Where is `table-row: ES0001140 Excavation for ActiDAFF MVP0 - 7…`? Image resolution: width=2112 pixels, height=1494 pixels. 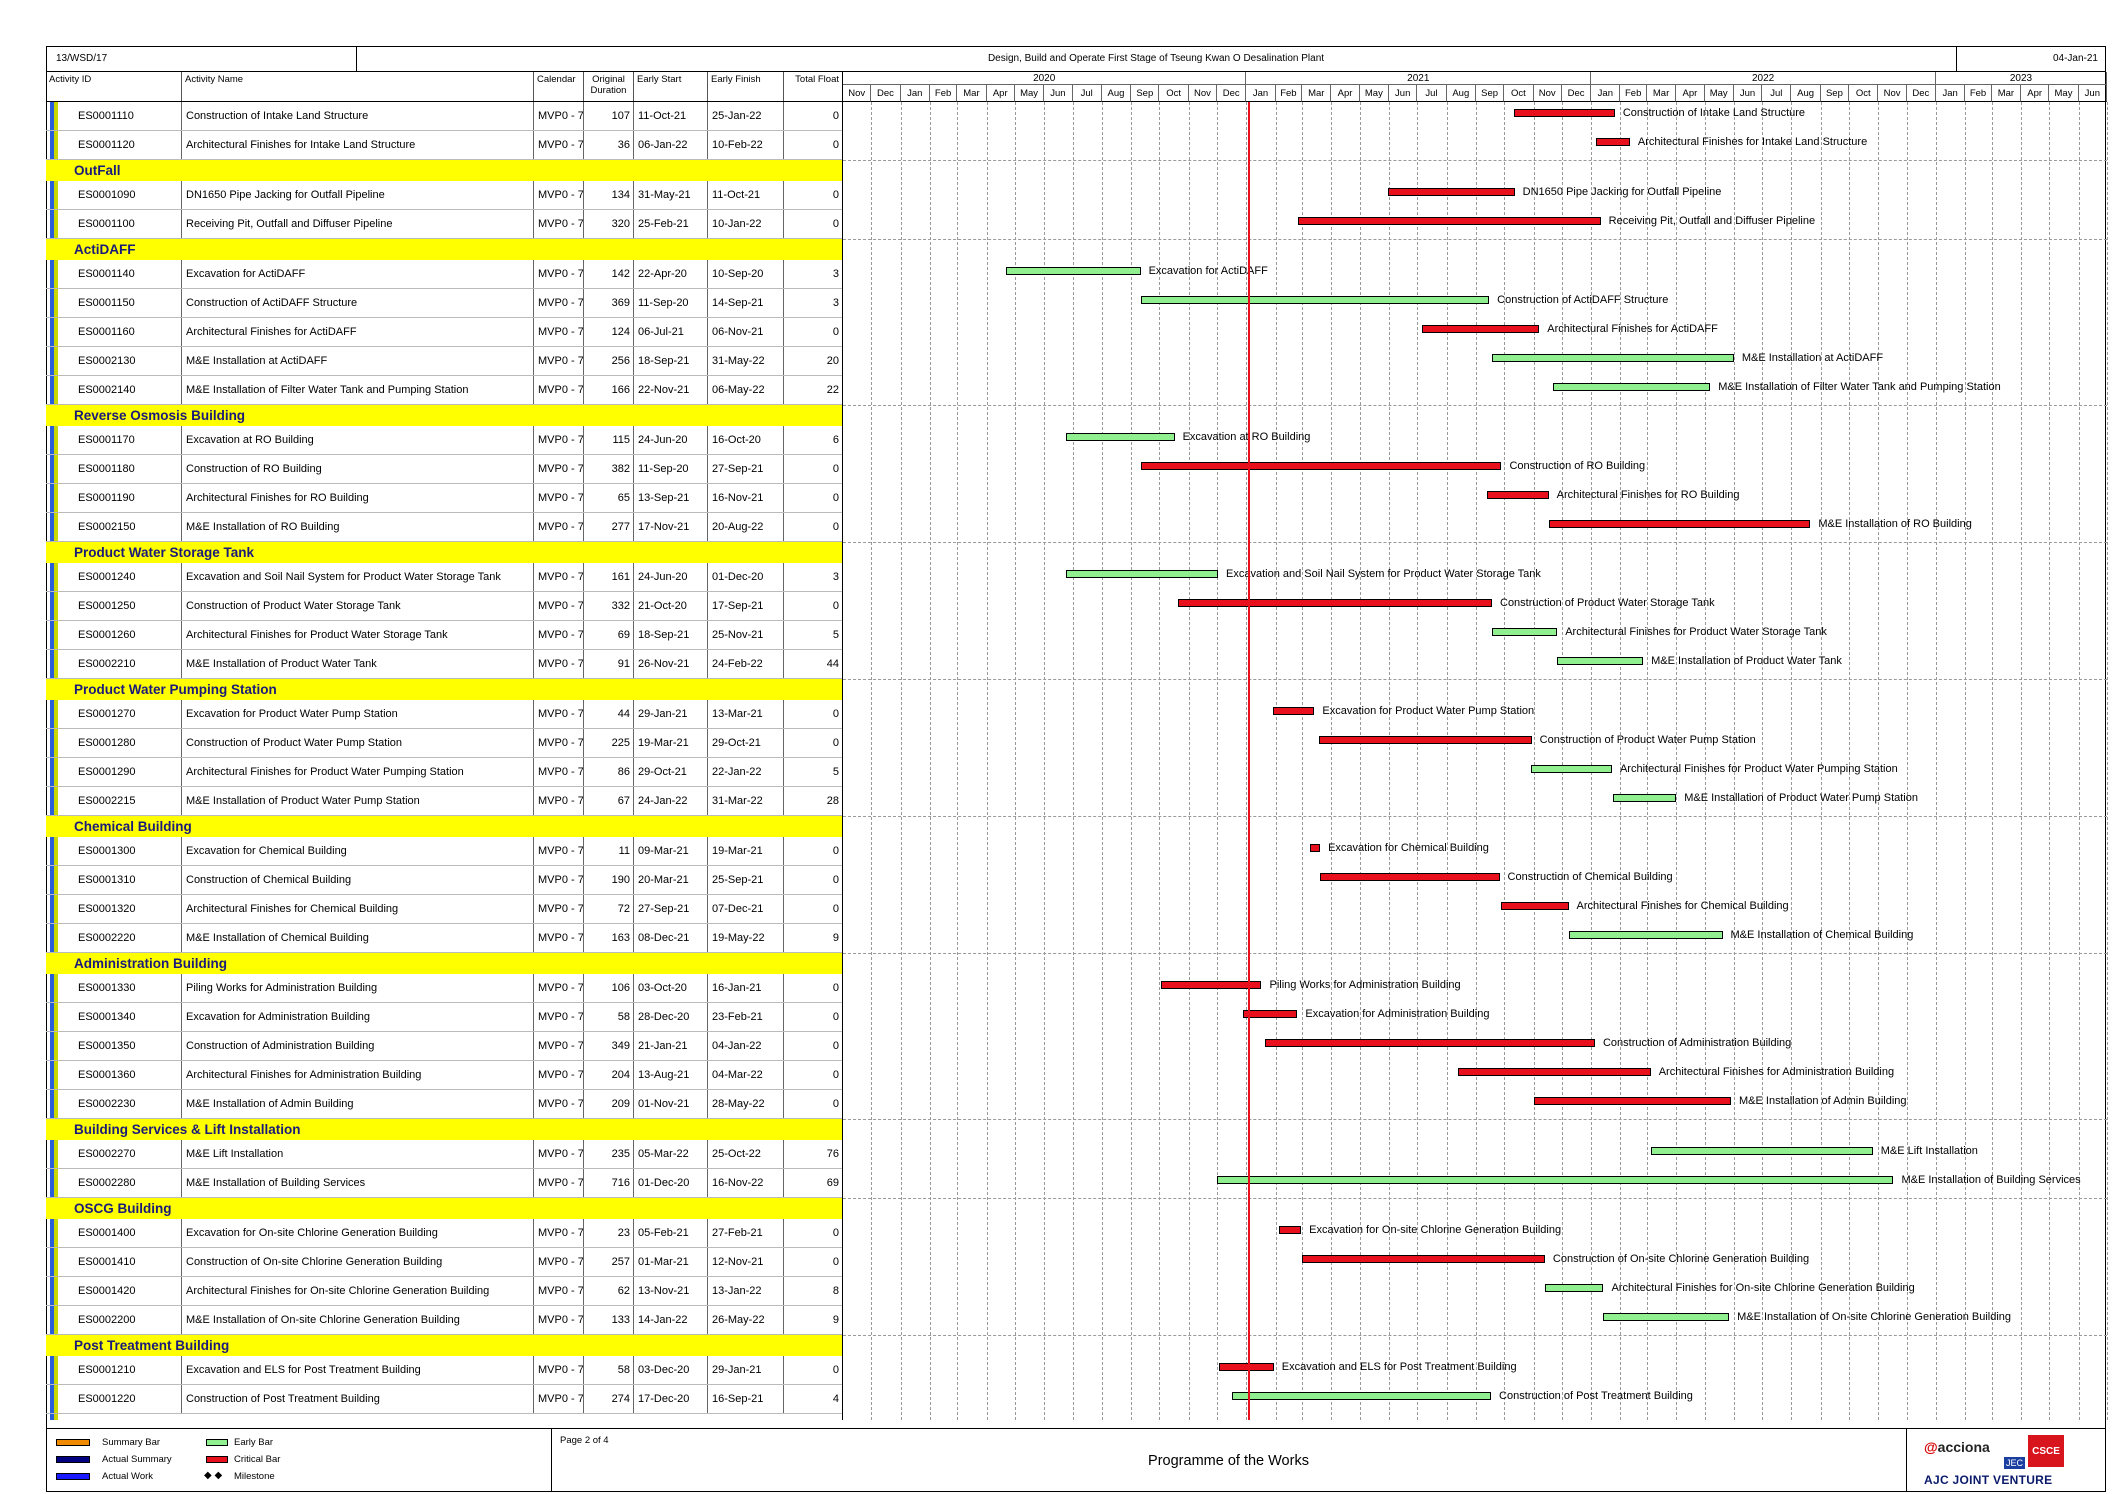 table-row: ES0001140 Excavation for ActiDAFF MVP0 - 7… is located at coordinates (444, 274).